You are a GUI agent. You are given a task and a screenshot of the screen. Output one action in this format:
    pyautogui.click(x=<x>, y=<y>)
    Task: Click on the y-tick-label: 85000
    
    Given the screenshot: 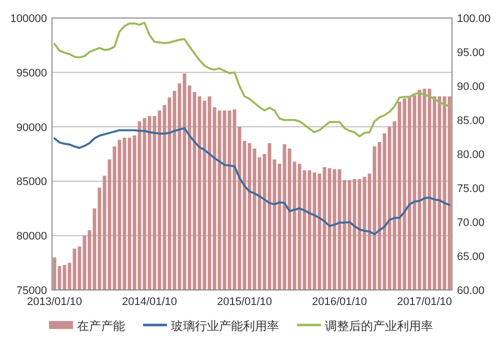 What is the action you would take?
    pyautogui.click(x=31, y=182)
    